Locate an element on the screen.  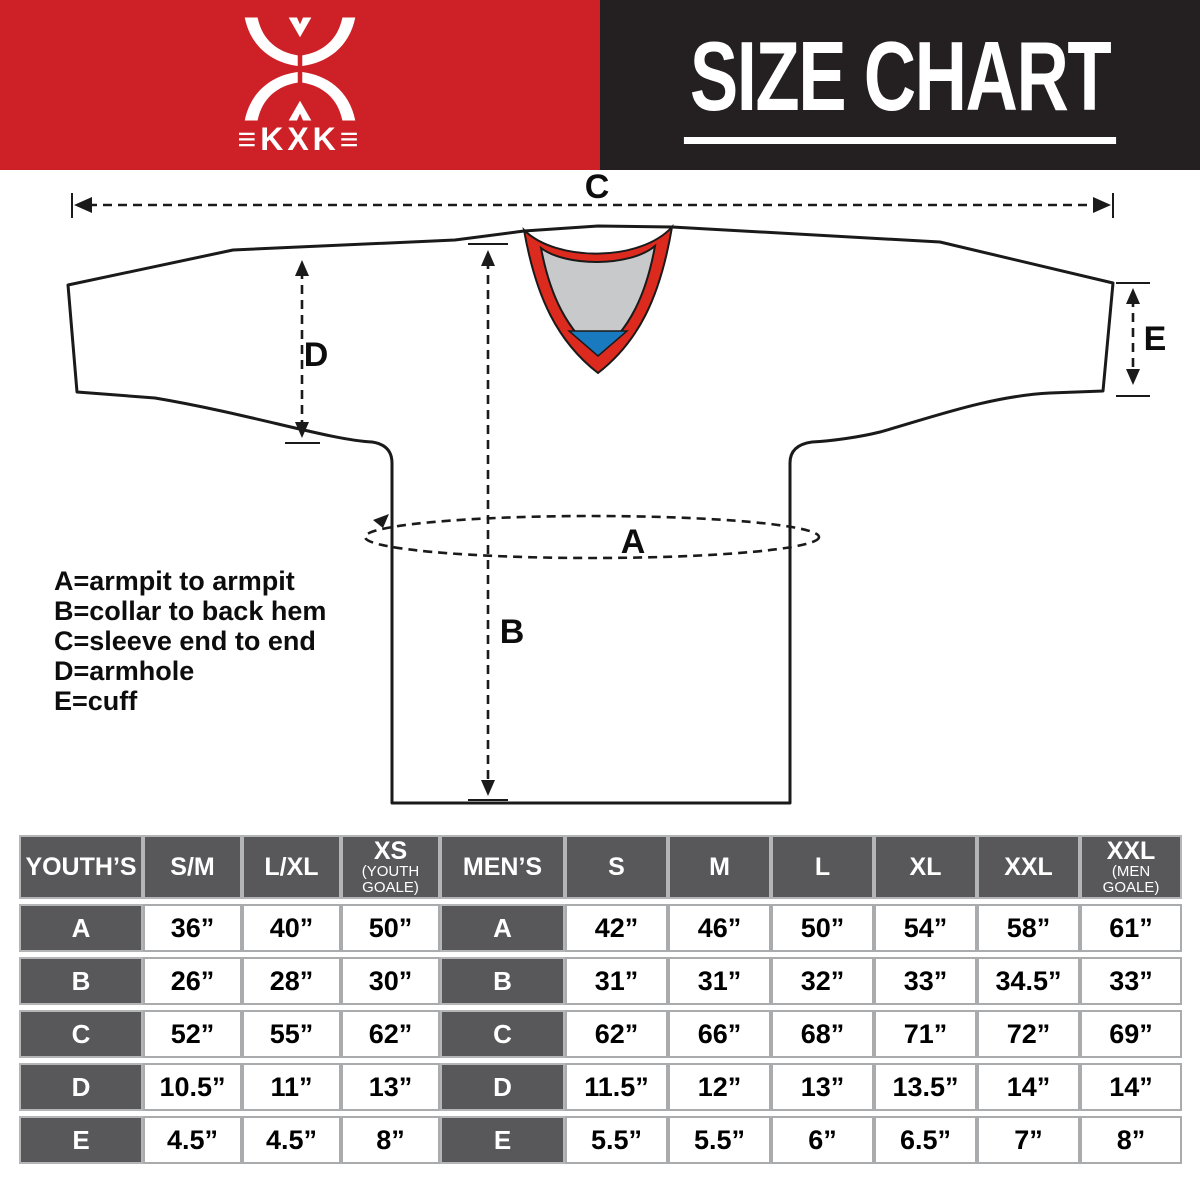
size-value: 55” is located at coordinates (291, 1034).